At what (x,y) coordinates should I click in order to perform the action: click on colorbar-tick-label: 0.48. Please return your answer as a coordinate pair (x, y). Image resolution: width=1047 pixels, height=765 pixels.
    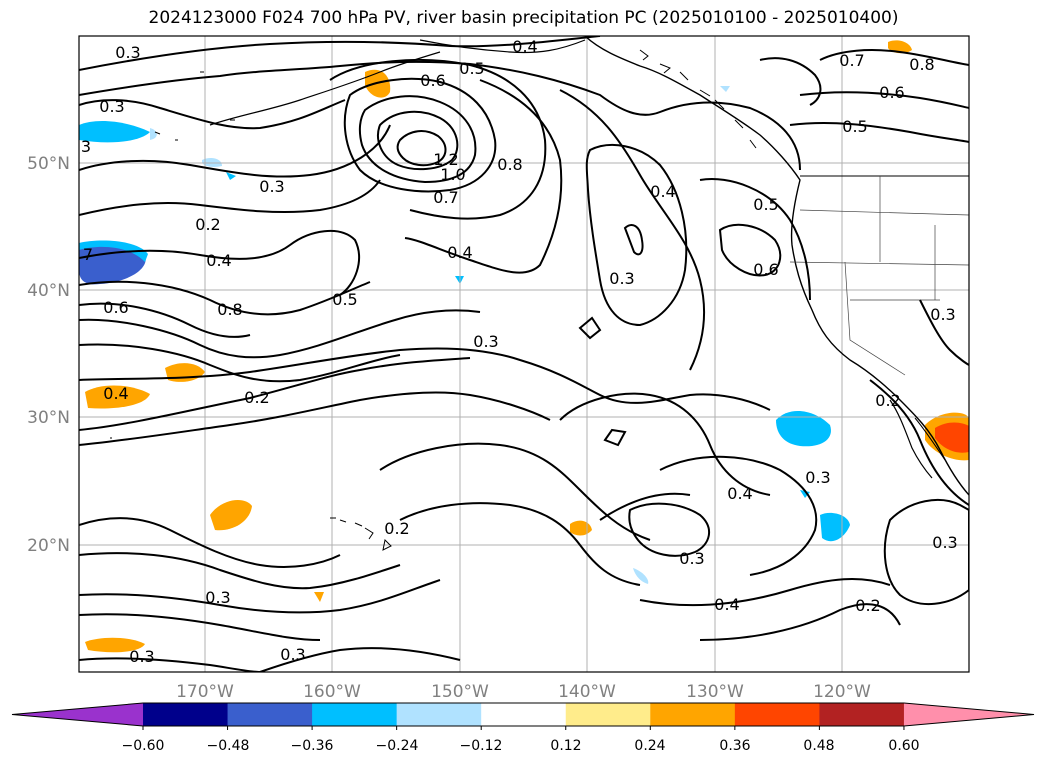
    Looking at the image, I should click on (818, 746).